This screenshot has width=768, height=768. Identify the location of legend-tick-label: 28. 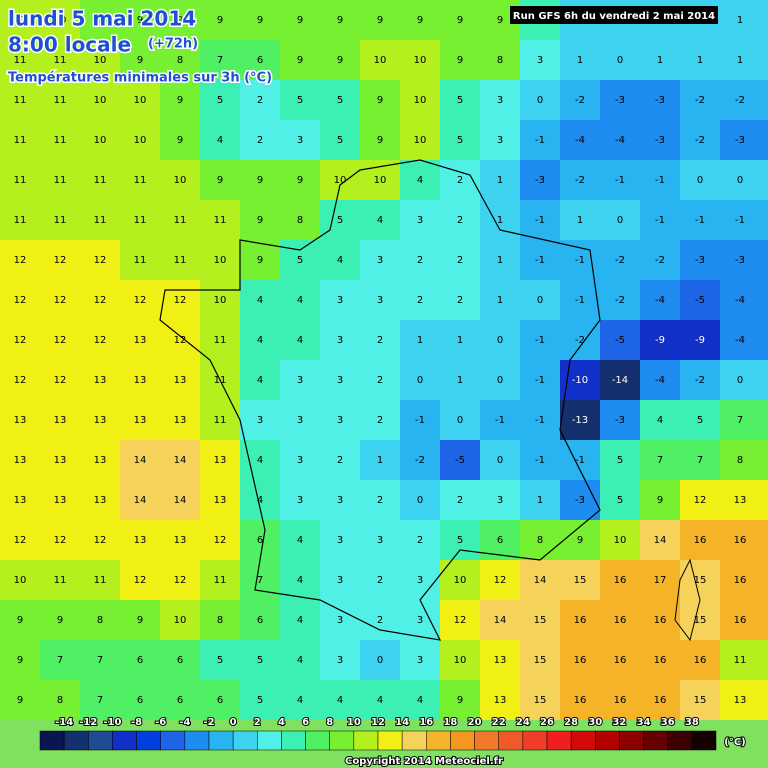
(571, 722).